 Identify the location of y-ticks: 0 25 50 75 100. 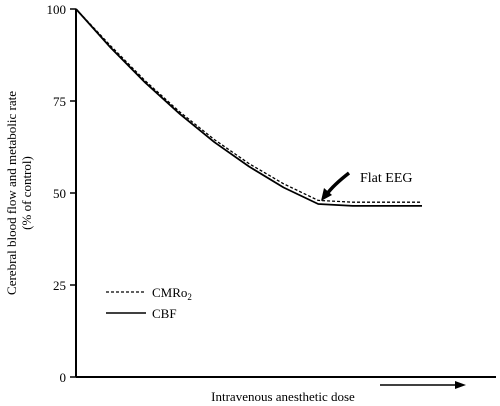
(61, 193).